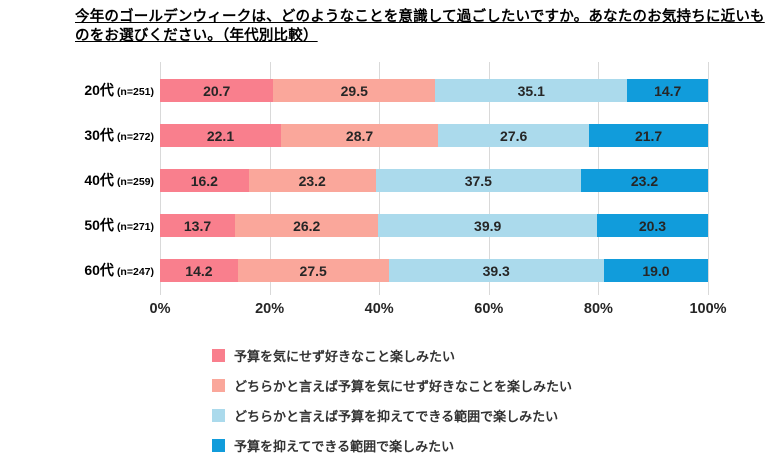 The width and height of the screenshot is (776, 472). I want to click on age-group-label: 50代, so click(99, 225).